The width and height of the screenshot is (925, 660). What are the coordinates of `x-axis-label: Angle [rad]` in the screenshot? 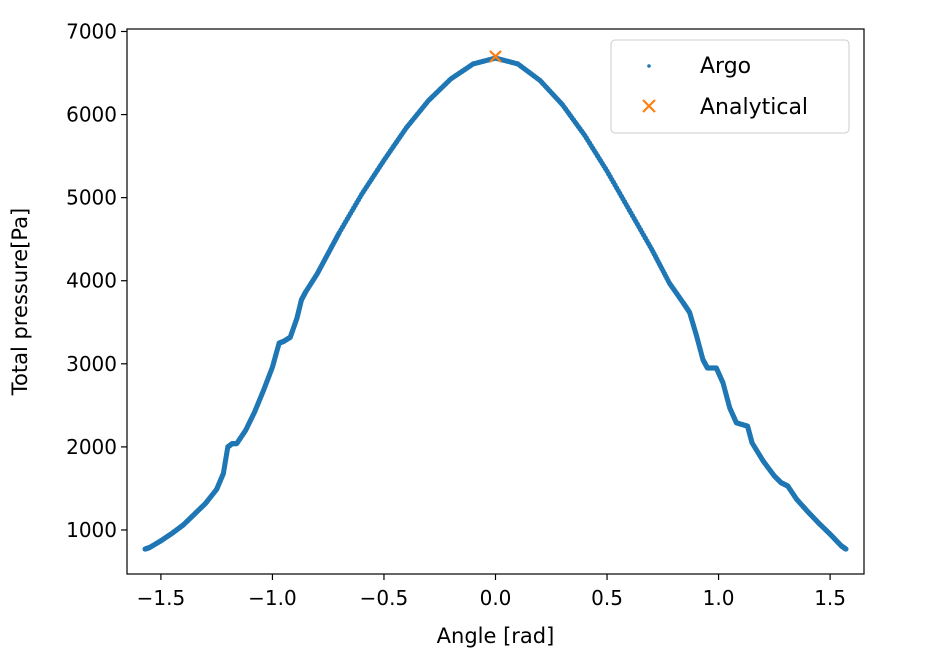 It's located at (496, 636).